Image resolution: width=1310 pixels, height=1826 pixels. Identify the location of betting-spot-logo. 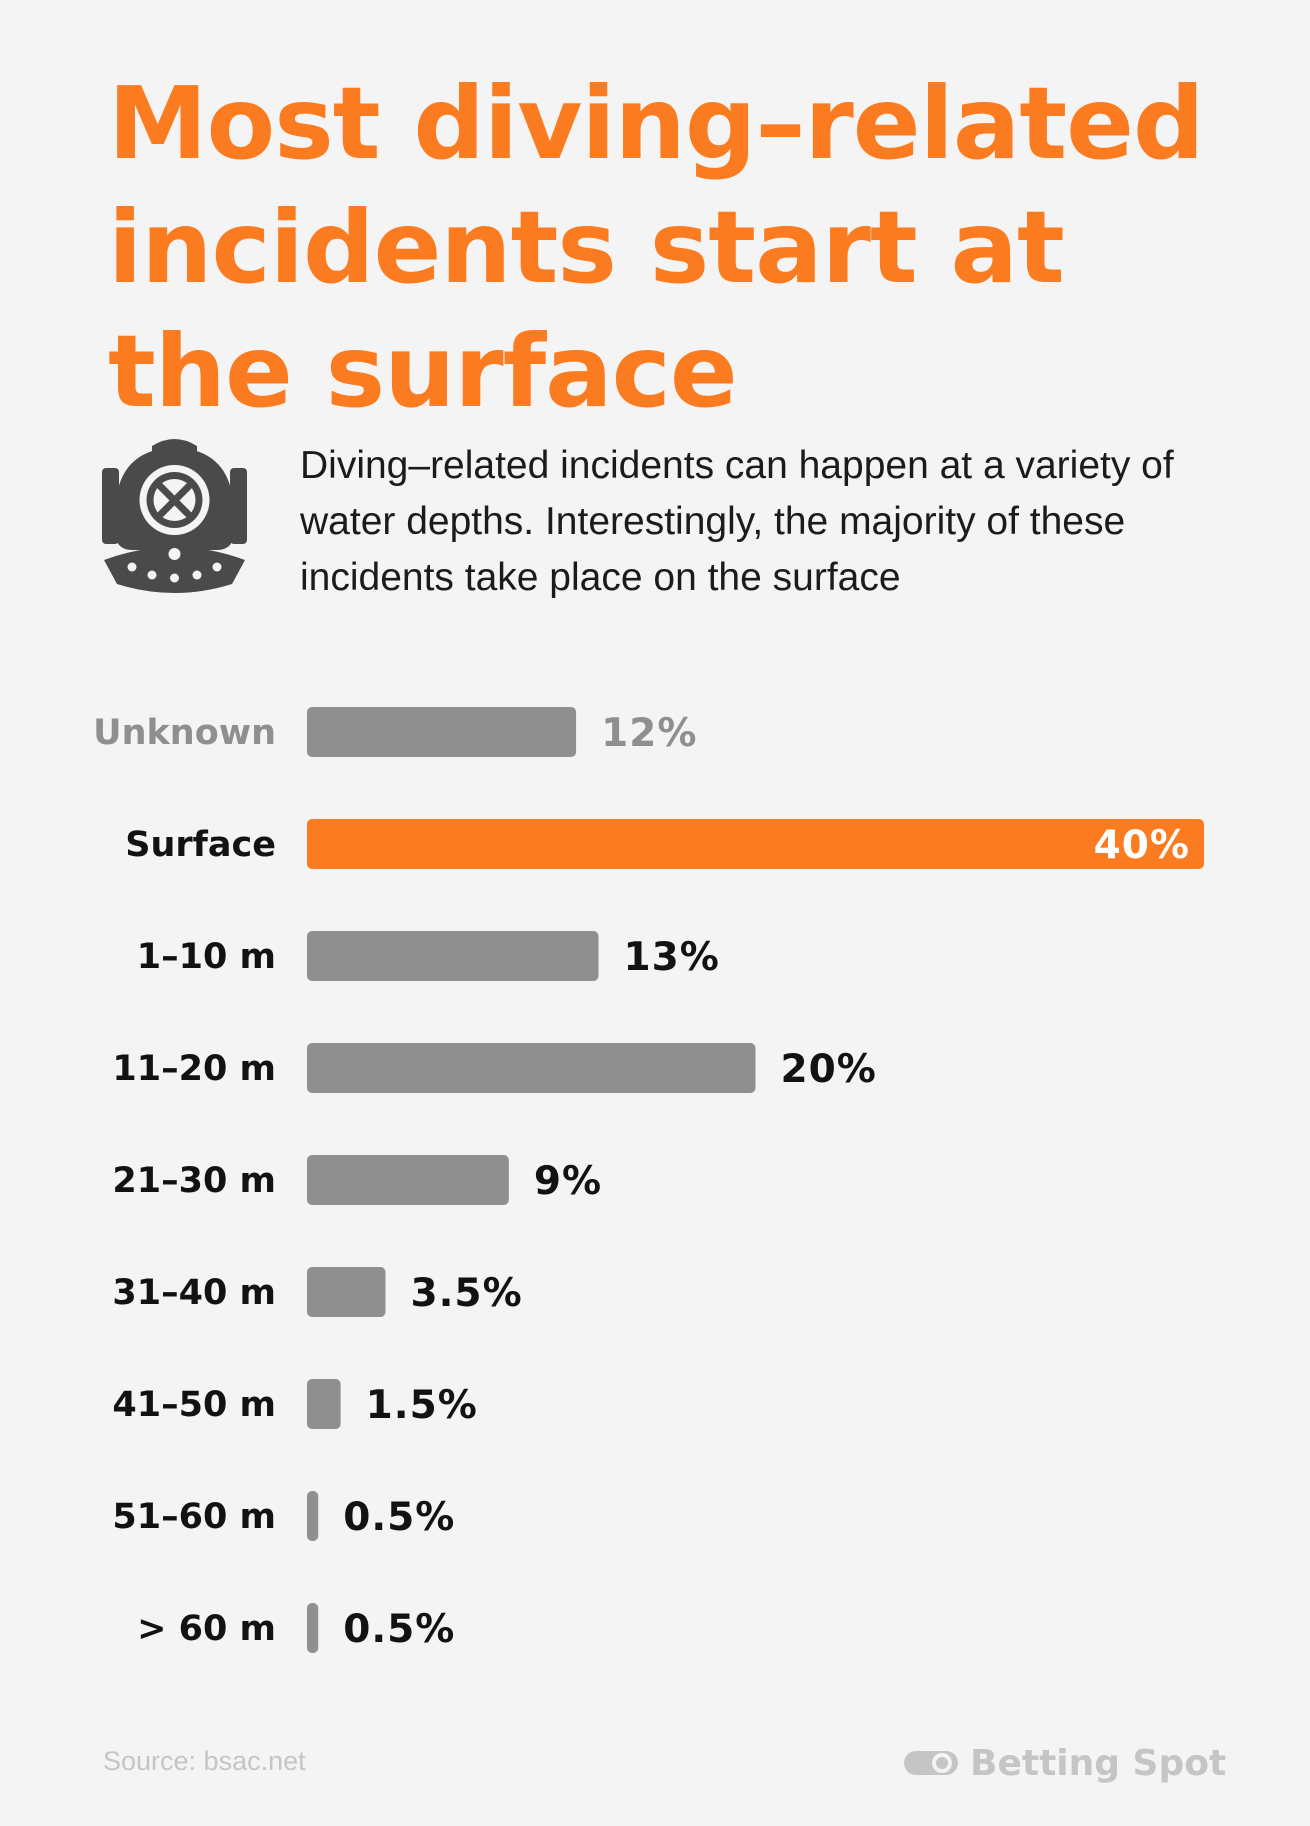
(931, 1763).